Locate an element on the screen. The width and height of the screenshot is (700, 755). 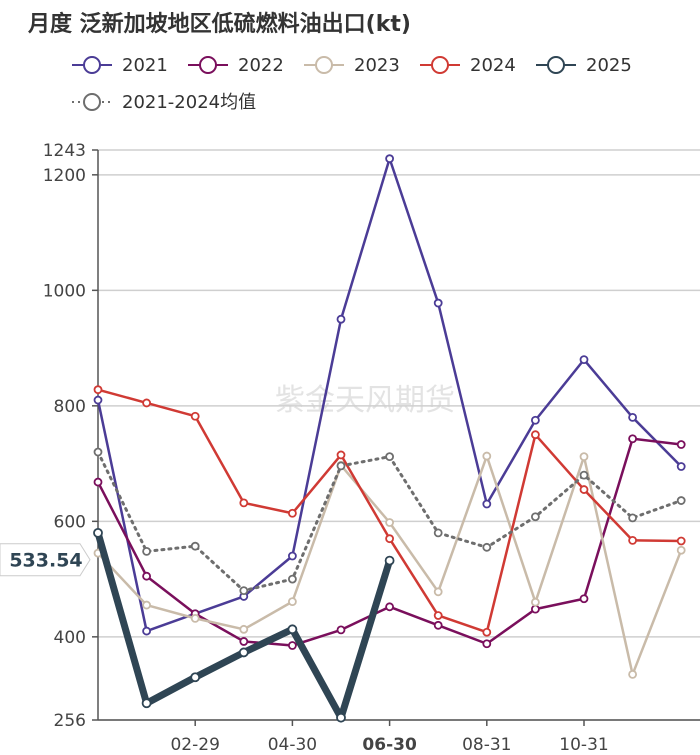
x-tick-label: 08-31 is located at coordinates (486, 745).